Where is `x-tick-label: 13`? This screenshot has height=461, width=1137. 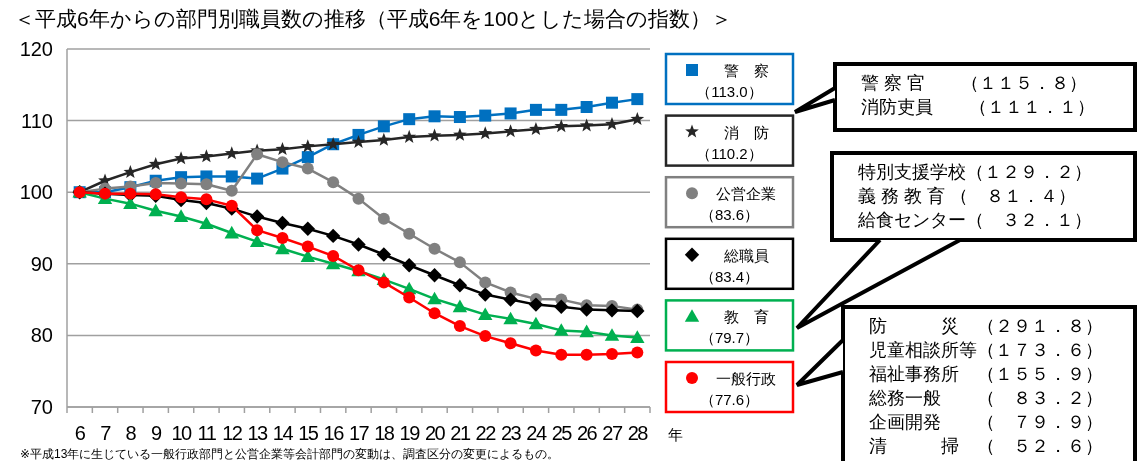
x-tick-label: 13 is located at coordinates (258, 433).